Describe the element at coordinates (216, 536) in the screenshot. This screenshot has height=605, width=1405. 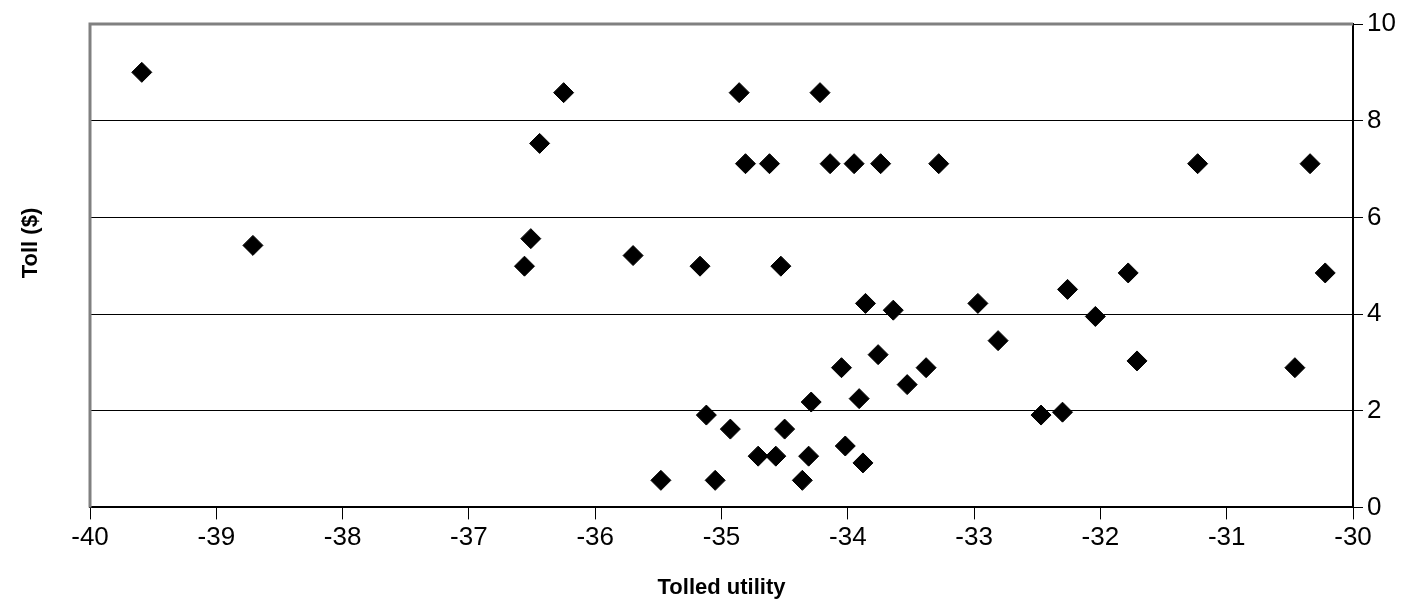
I see `x-tick-label: -39` at that location.